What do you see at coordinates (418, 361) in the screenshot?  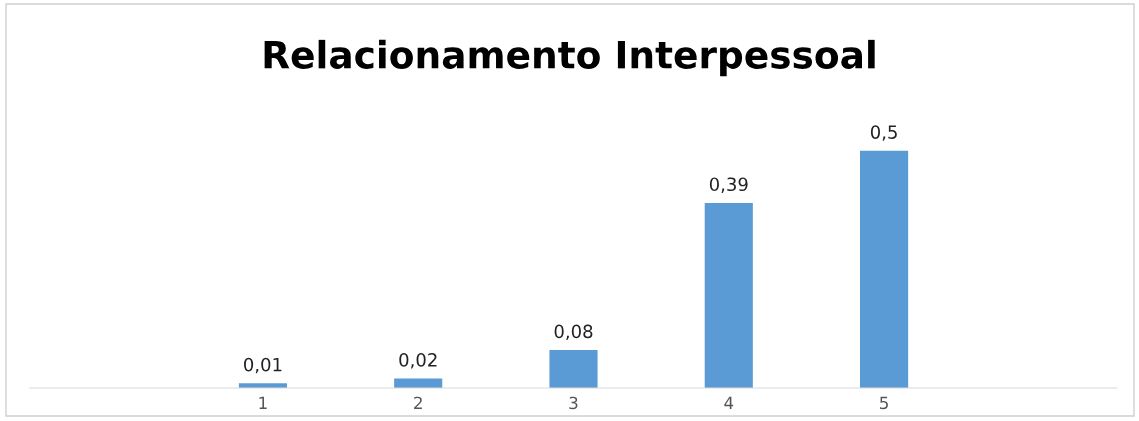 I see `data-label: 0,02` at bounding box center [418, 361].